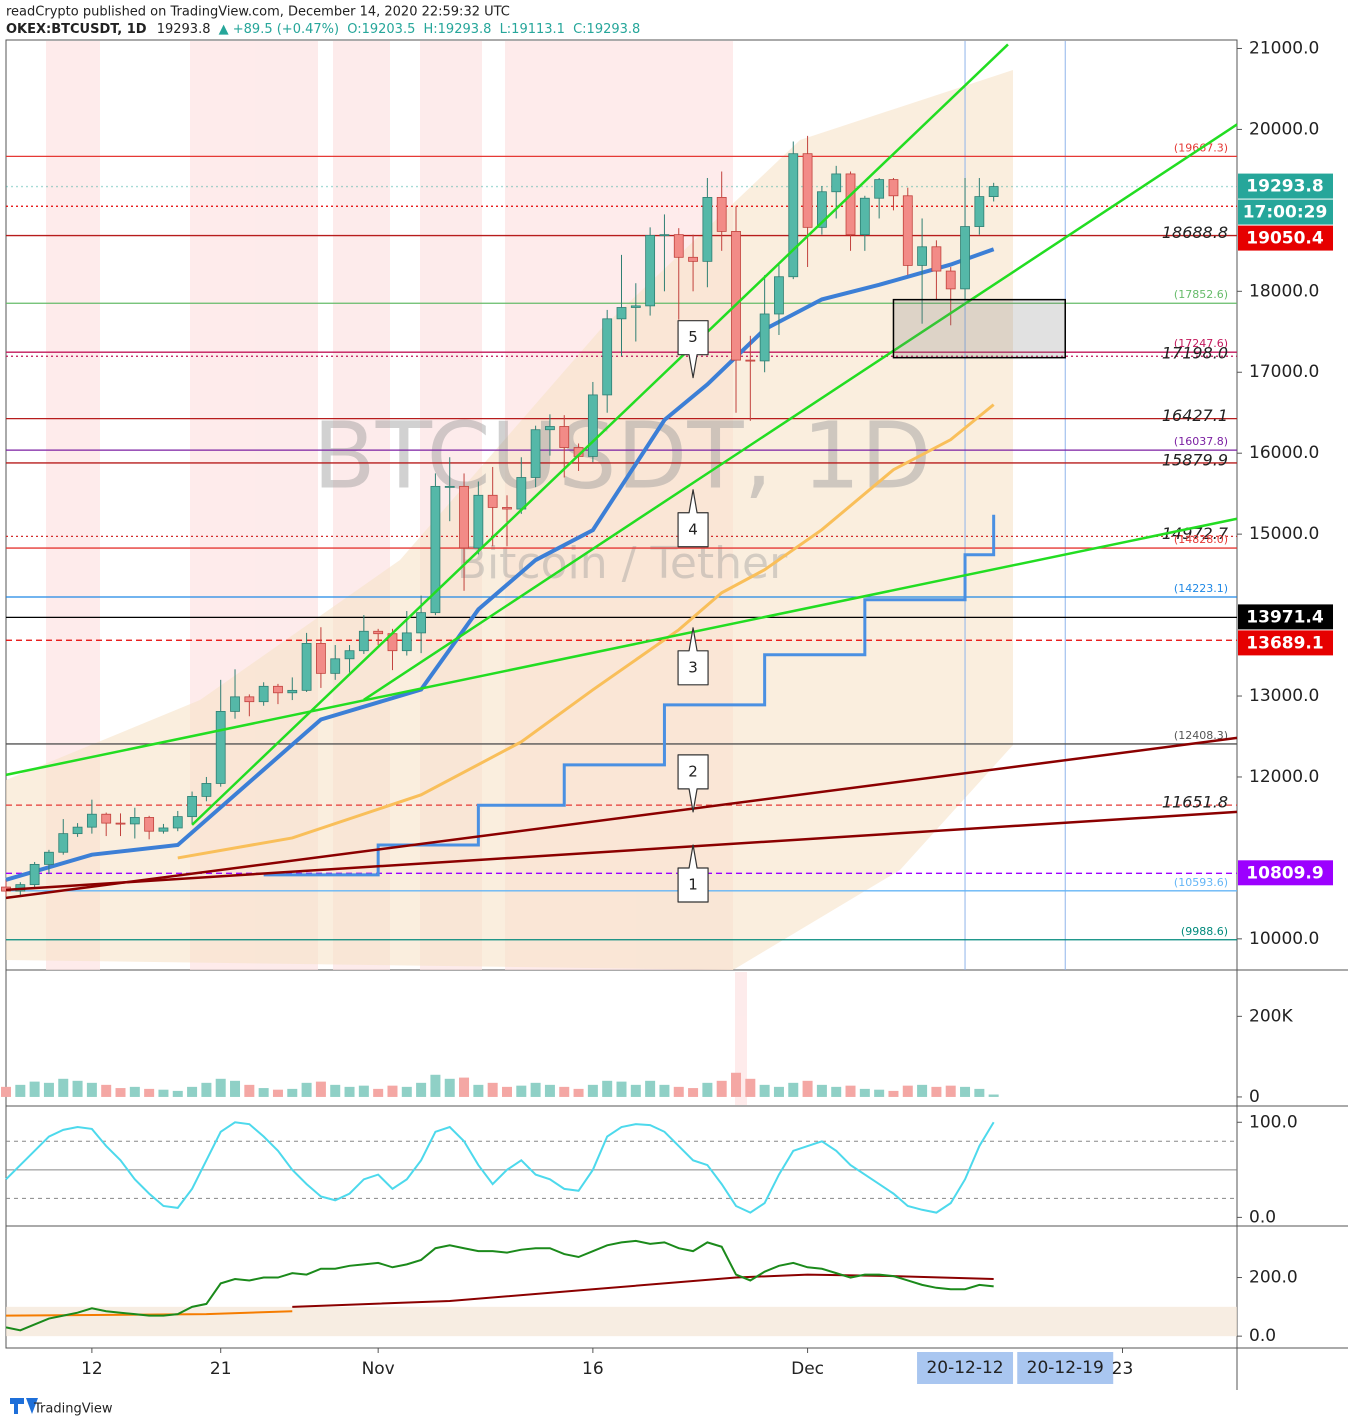  Describe the element at coordinates (1262, 1217) in the screenshot. I see `y-tick-label: 0.0` at that location.